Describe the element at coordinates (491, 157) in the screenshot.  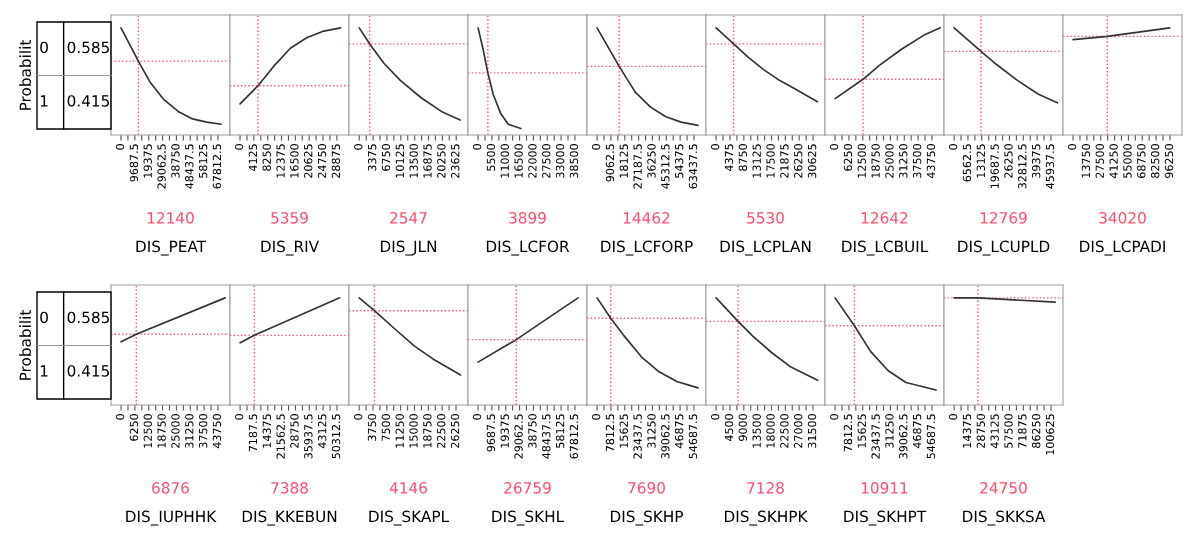
I see `x-tick-label: 5500` at that location.